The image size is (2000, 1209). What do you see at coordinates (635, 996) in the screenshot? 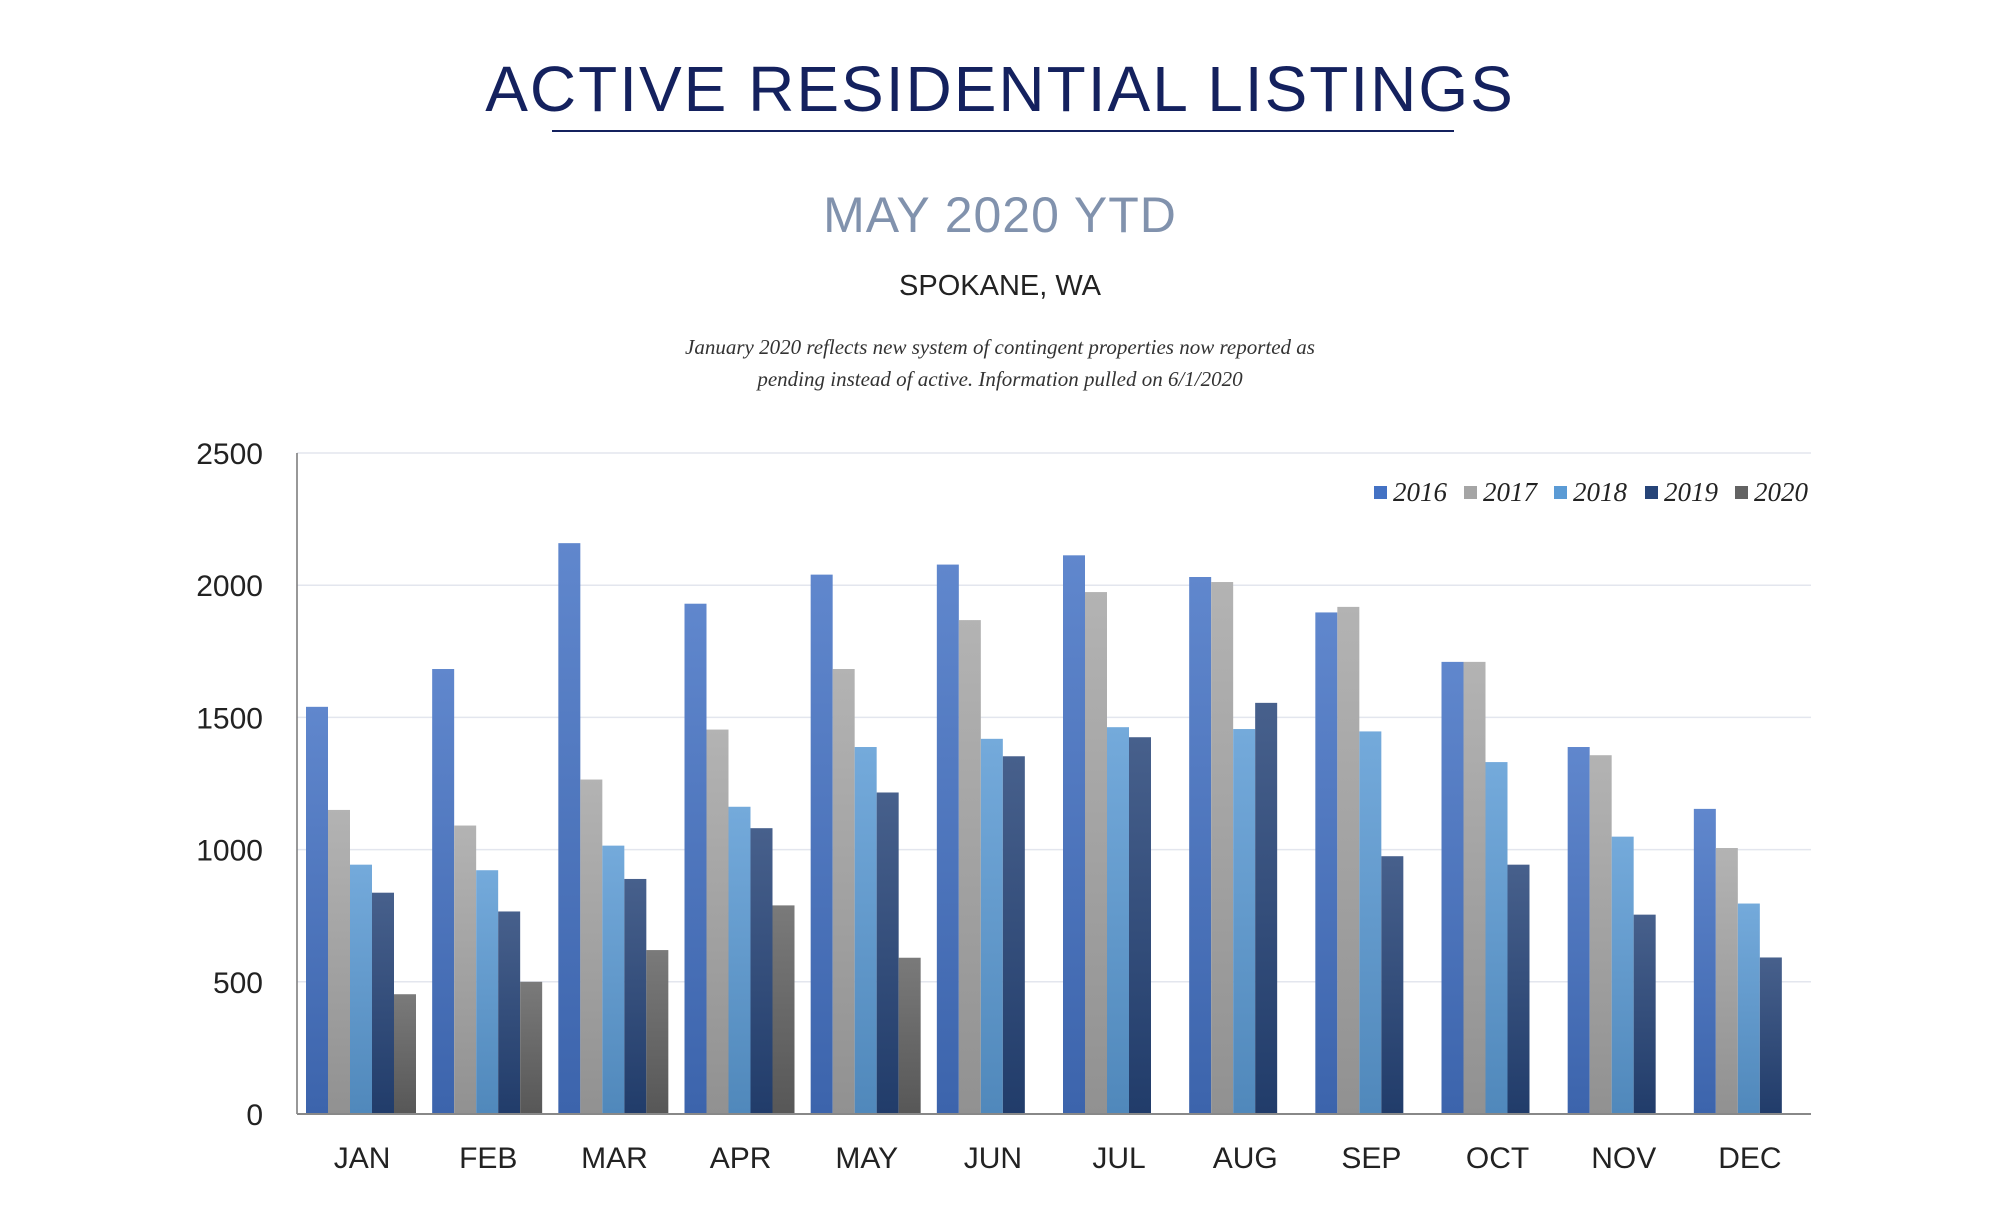
I see `bar-mar-2019` at bounding box center [635, 996].